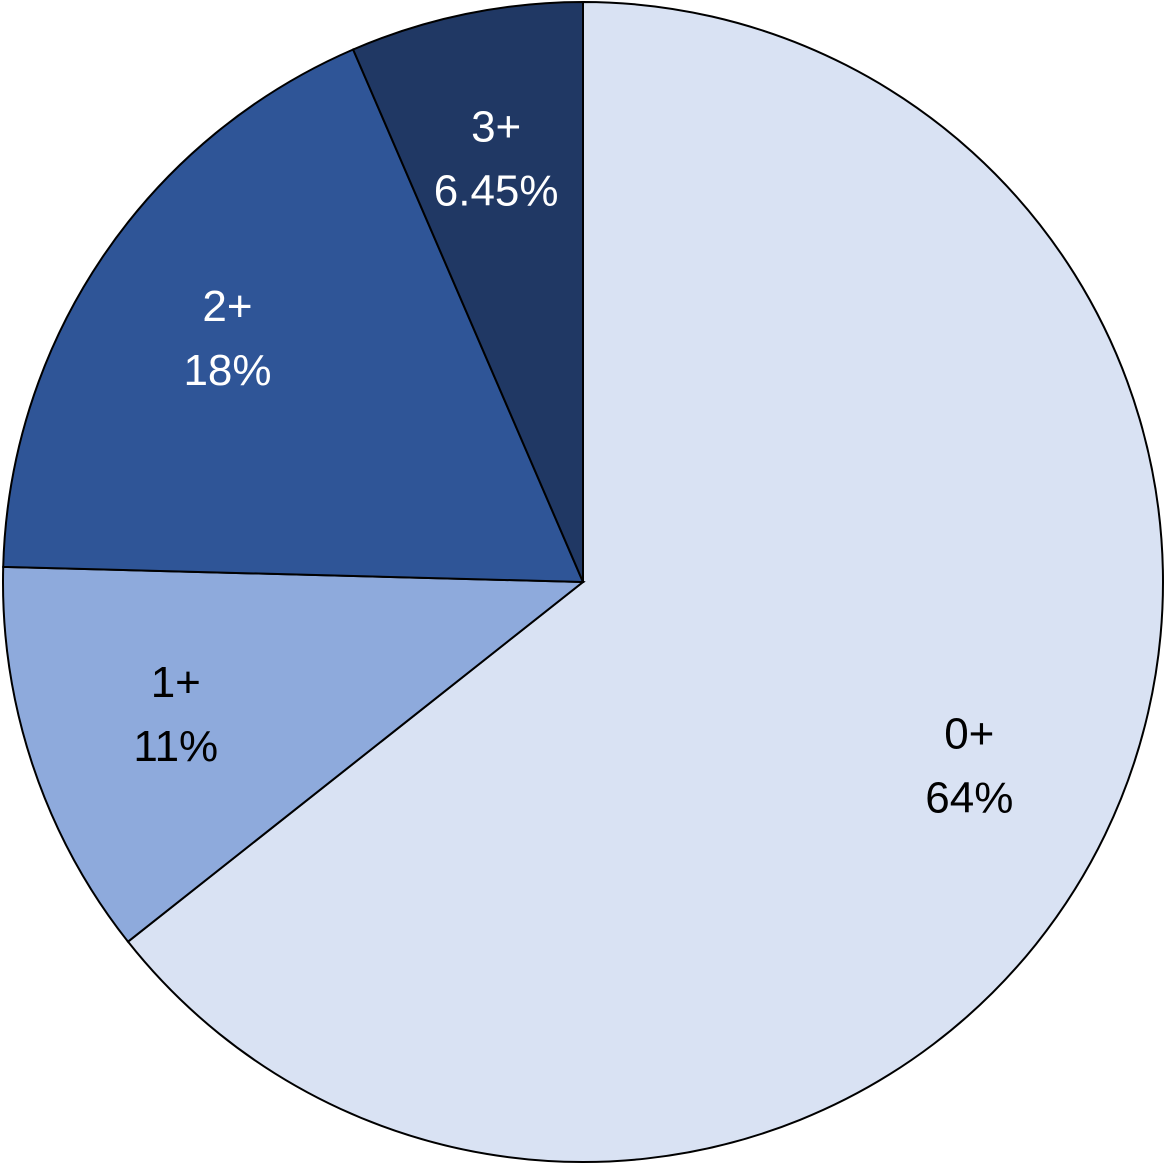 This screenshot has height=1166, width=1167. Describe the element at coordinates (969, 734) in the screenshot. I see `slice-category-label: 0+` at that location.